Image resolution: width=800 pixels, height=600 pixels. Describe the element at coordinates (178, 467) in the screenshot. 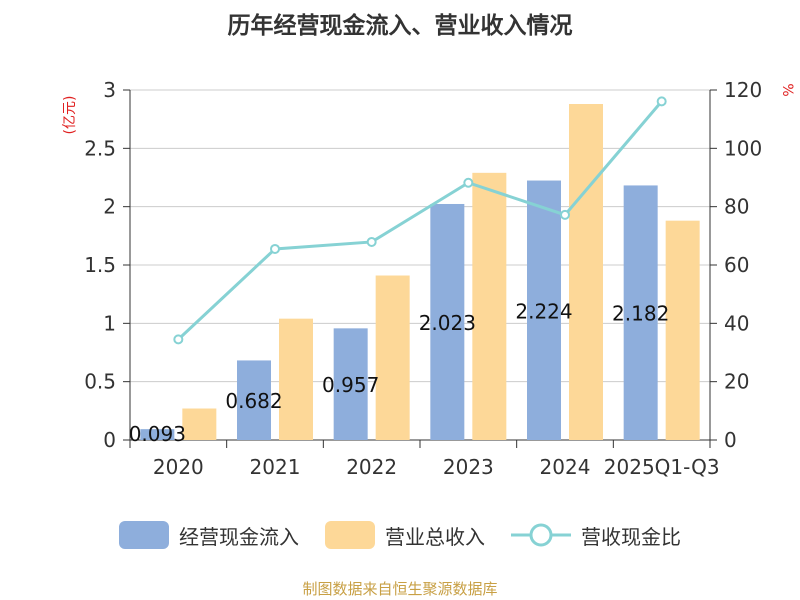

I see `x-tick-label: 2020` at that location.